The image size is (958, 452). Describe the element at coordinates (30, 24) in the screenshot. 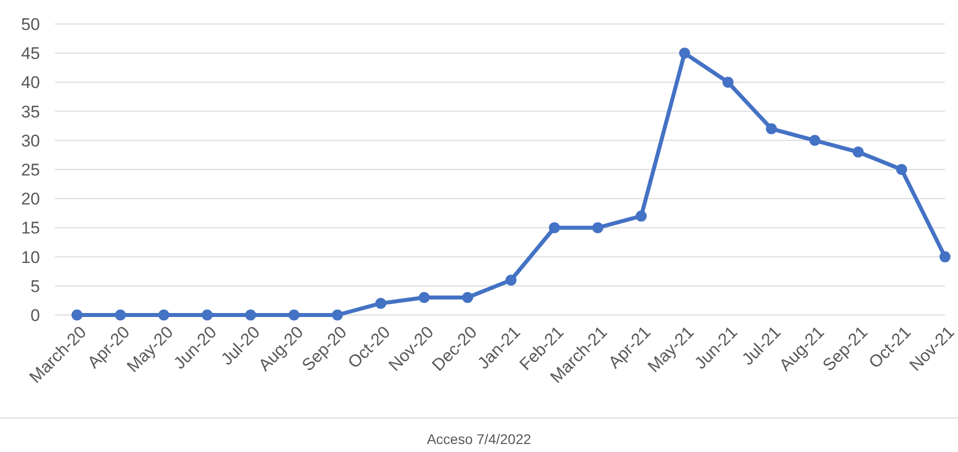

I see `y-tick-label: 50` at that location.